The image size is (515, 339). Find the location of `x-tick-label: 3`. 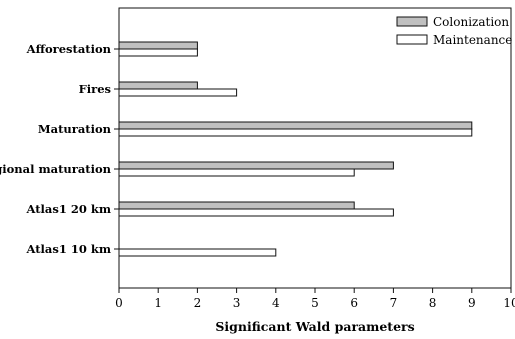

x-tick-label: 3 is located at coordinates (237, 303).